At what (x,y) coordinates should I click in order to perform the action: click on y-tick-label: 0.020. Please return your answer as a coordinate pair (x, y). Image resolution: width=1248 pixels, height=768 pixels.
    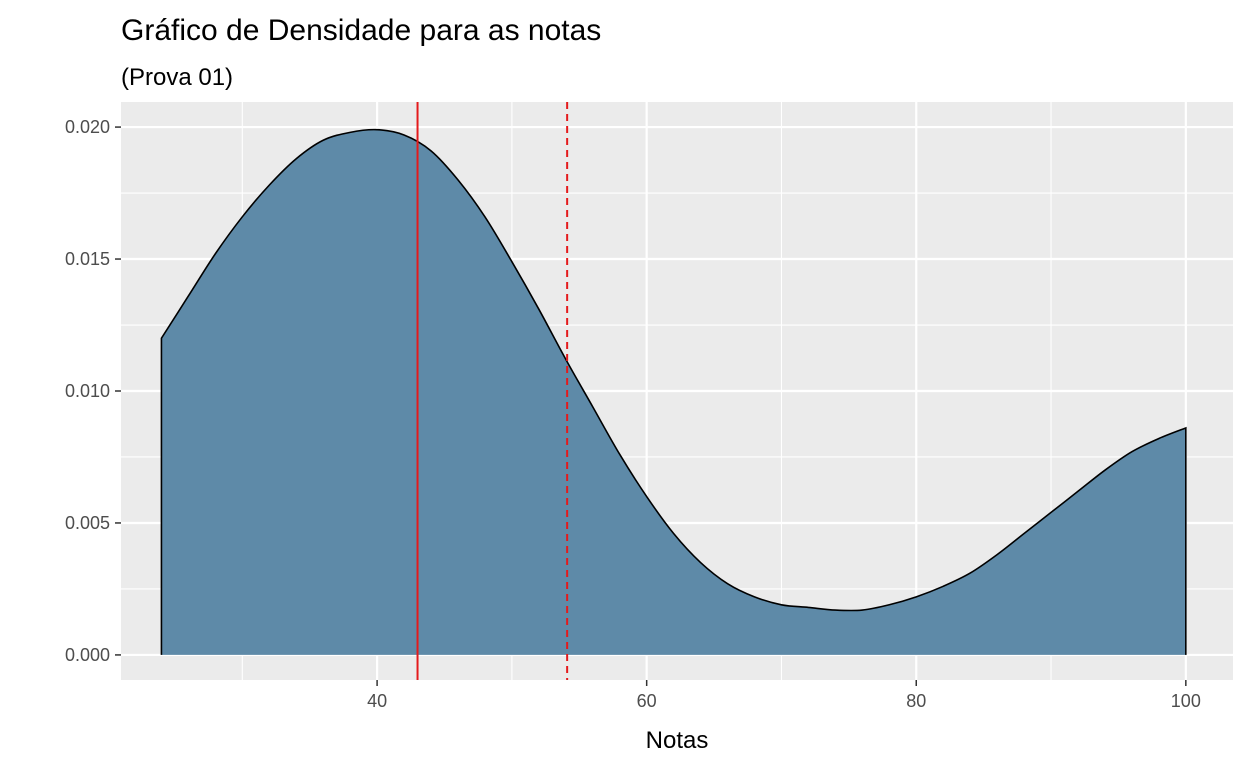
    Looking at the image, I should click on (87, 127).